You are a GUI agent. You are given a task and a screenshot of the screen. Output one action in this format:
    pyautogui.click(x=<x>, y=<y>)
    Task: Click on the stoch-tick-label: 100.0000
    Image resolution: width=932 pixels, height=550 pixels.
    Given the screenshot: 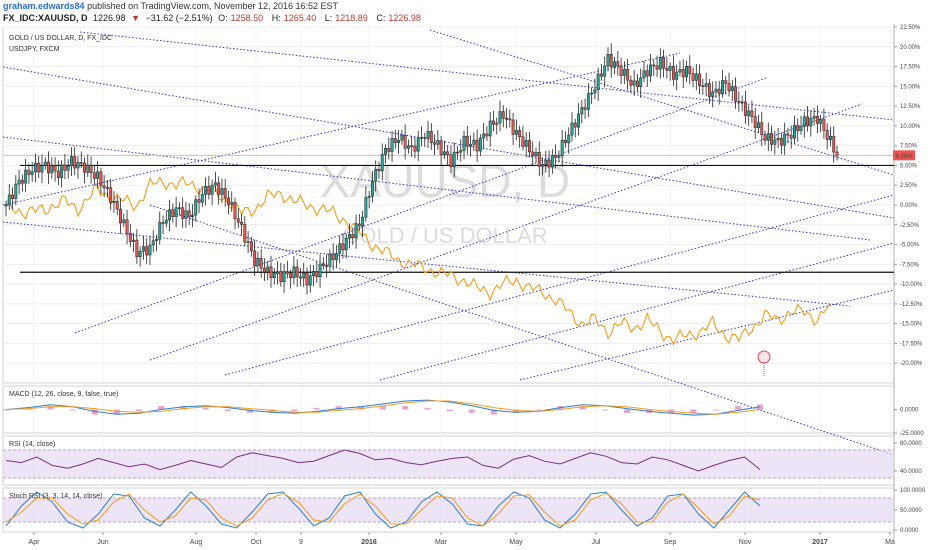 What is the action you would take?
    pyautogui.click(x=913, y=491)
    